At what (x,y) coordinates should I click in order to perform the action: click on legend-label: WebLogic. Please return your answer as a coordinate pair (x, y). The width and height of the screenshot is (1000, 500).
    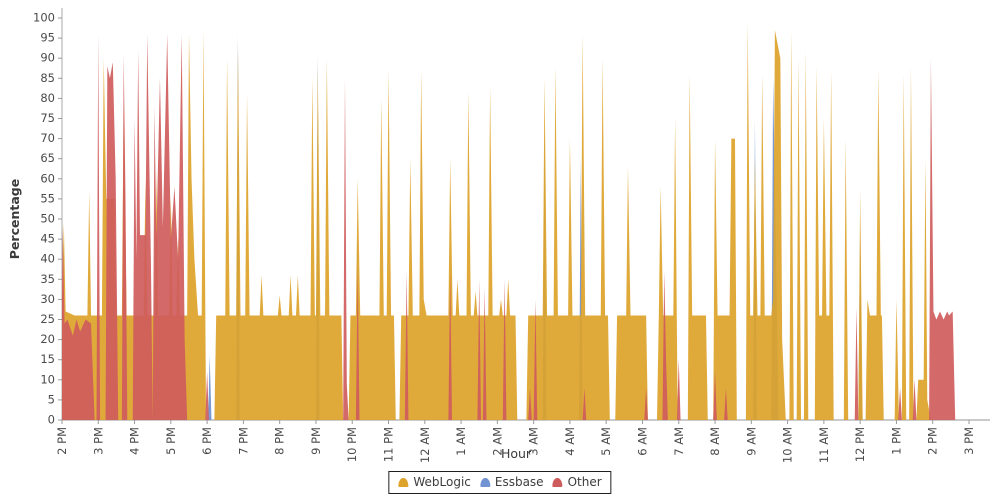
    Looking at the image, I should click on (442, 482).